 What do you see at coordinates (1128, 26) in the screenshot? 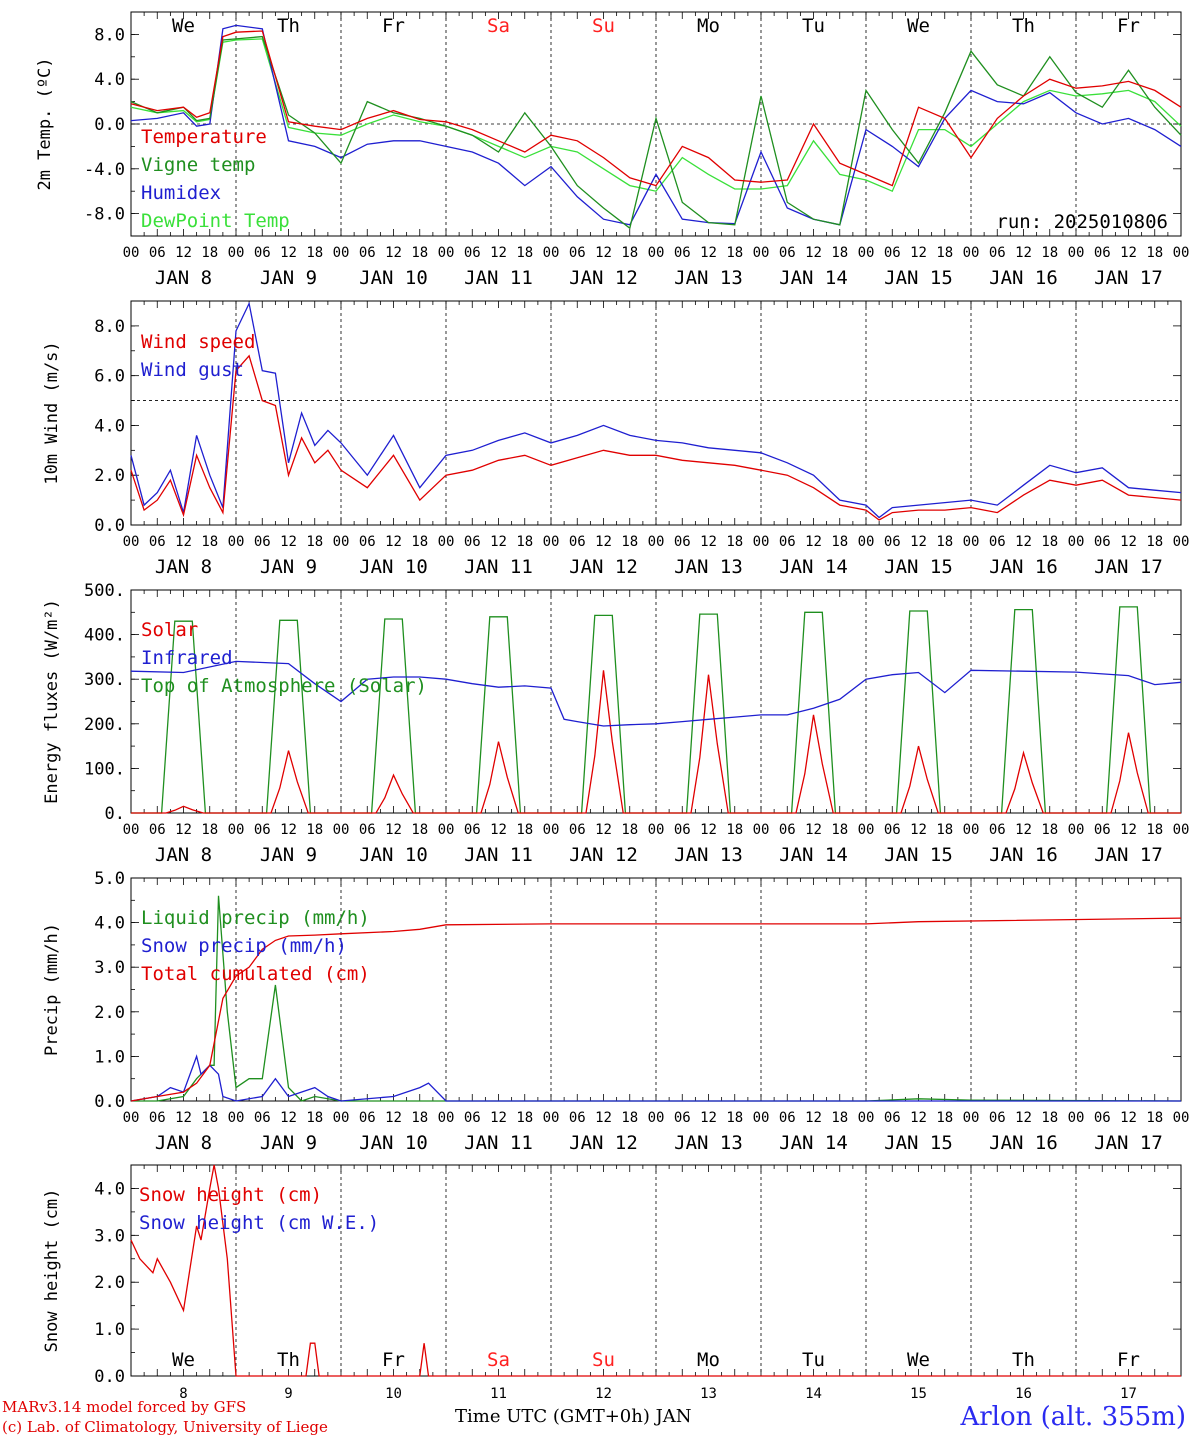
I see `weekday-label: Fr` at bounding box center [1128, 26].